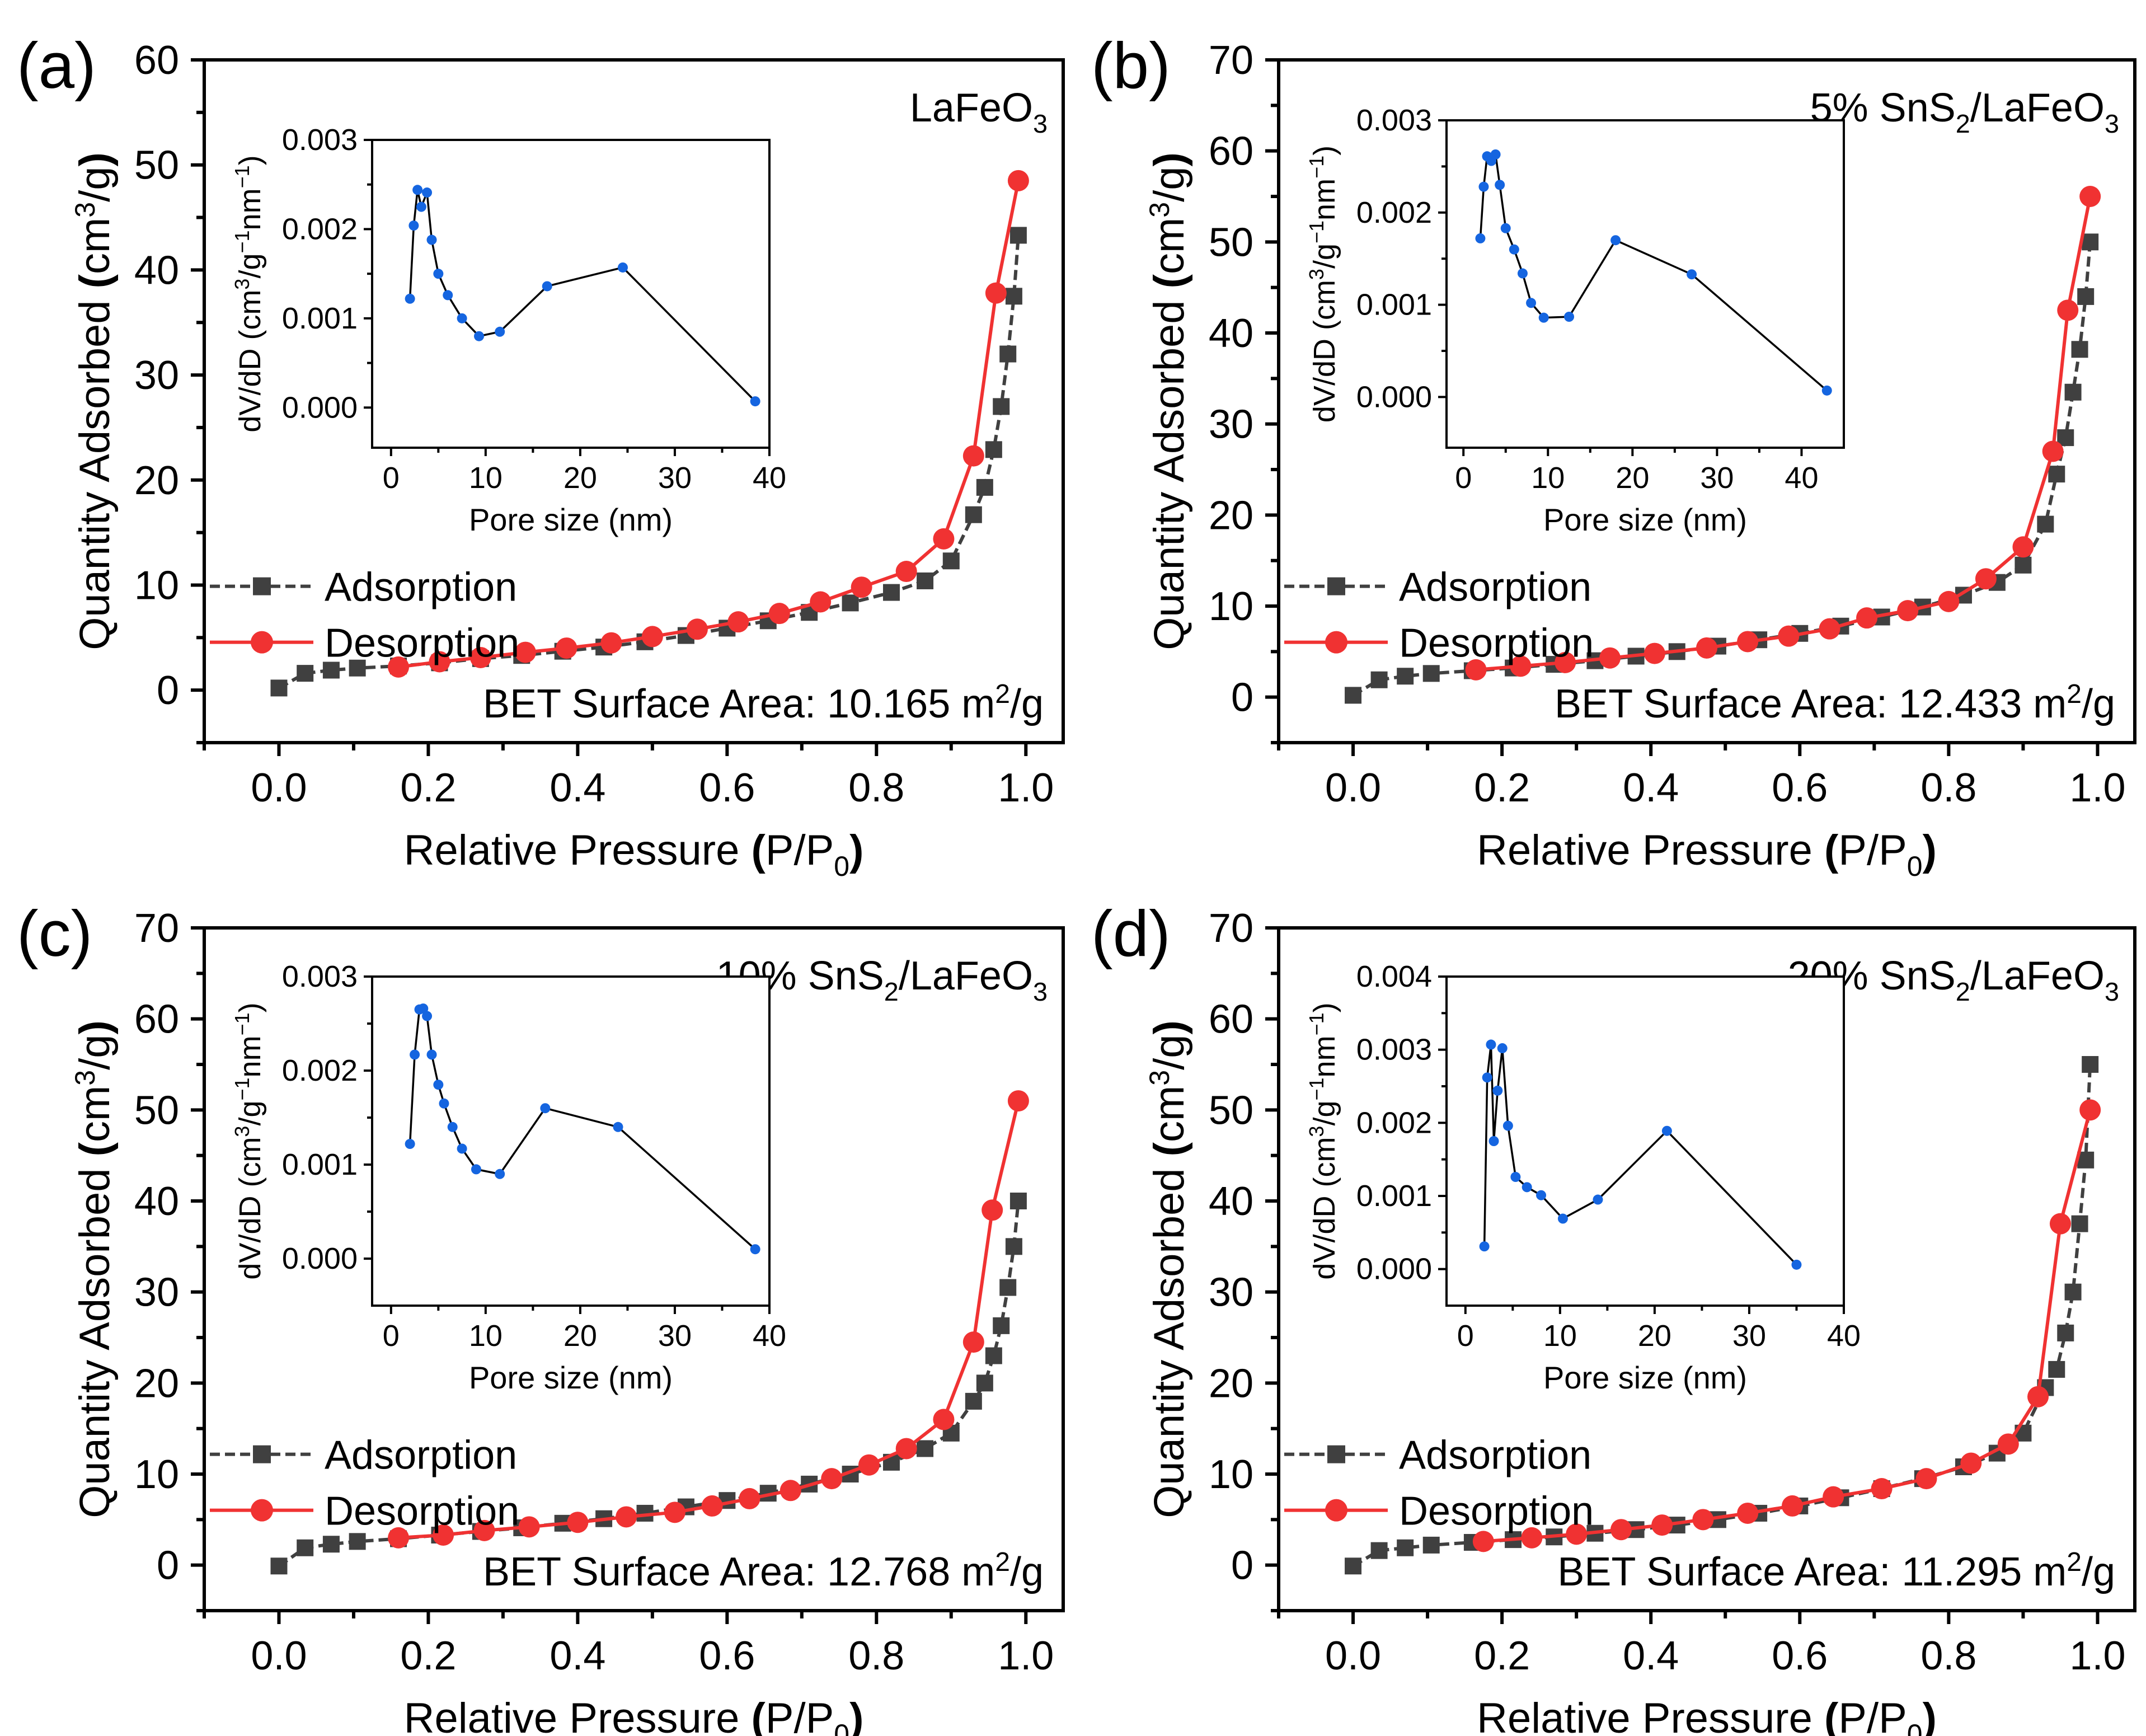 This screenshot has width=2146, height=1736. Describe the element at coordinates (1651, 788) in the screenshot. I see `x-tick-label: 0.4` at that location.